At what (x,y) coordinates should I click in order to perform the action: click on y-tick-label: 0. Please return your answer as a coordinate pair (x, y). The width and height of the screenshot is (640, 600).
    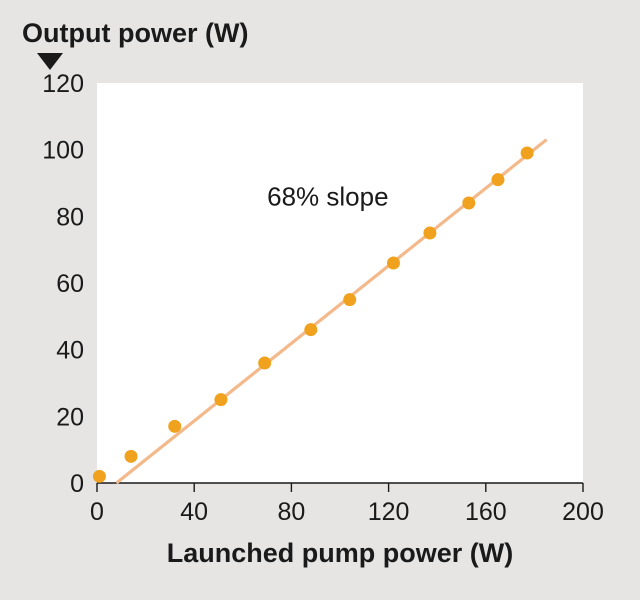
    Looking at the image, I should click on (77, 484).